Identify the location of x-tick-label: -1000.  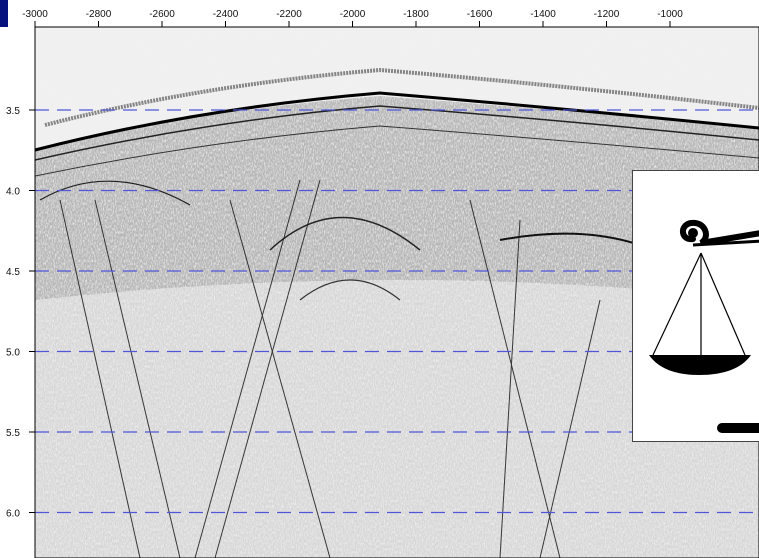
(670, 14).